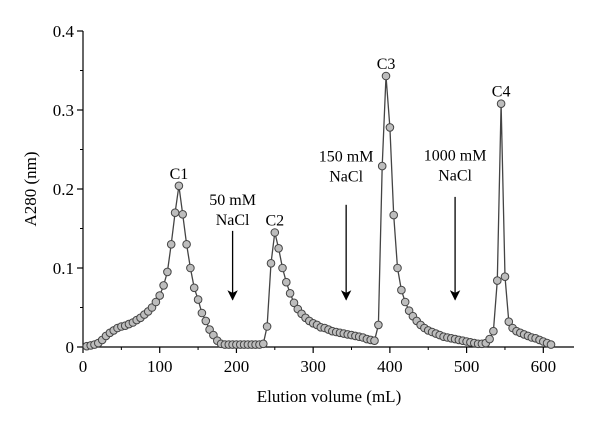 The width and height of the screenshot is (600, 425). Describe the element at coordinates (160, 366) in the screenshot. I see `x-tick-label: 100` at that location.